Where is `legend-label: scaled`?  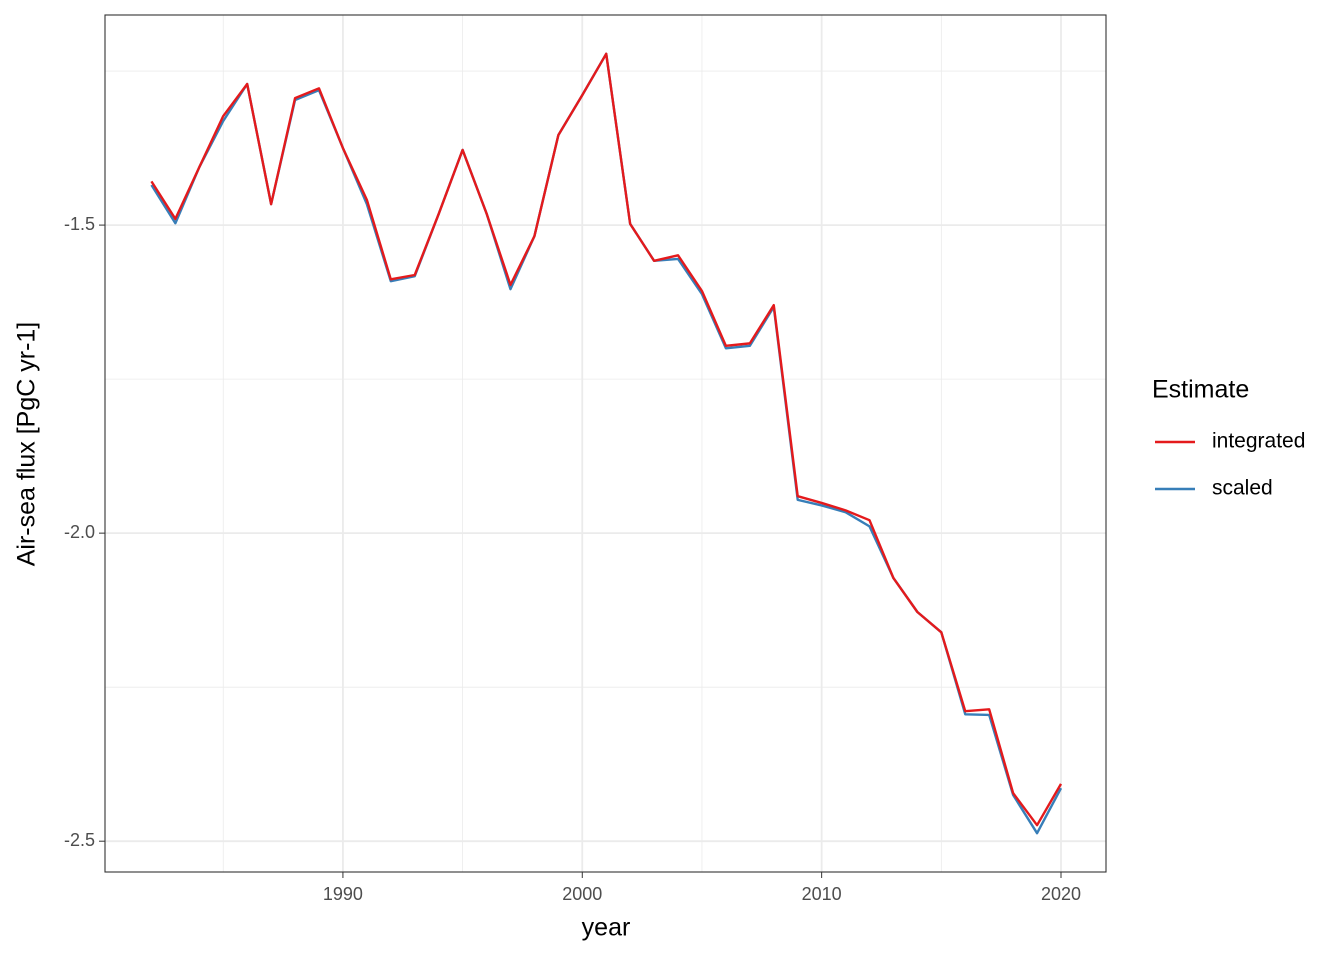
legend-label: scaled is located at coordinates (1242, 488).